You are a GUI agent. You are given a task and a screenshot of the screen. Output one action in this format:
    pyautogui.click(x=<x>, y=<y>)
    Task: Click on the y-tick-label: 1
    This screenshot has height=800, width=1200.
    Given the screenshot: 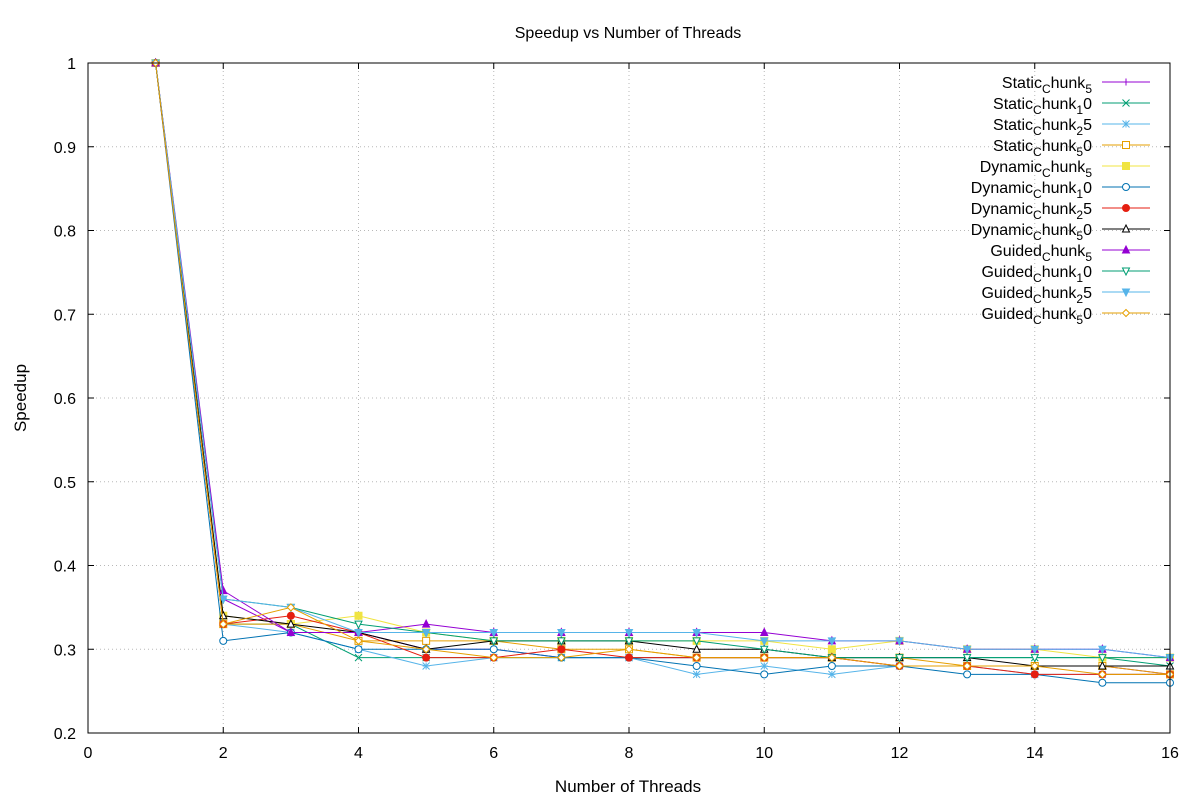 What is the action you would take?
    pyautogui.click(x=71, y=64)
    